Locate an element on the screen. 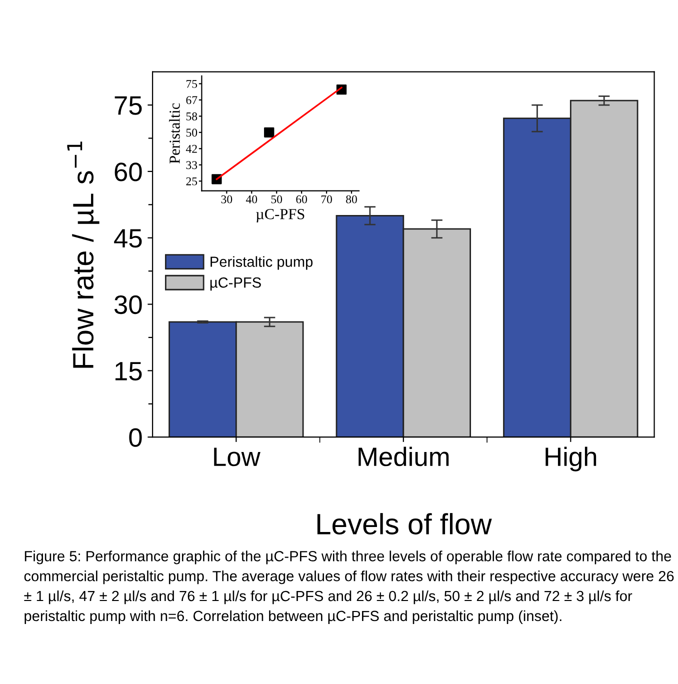 The width and height of the screenshot is (678, 684). y-axis-title: Flow rate / µL s$^{−1}$ is located at coordinates (83, 255).